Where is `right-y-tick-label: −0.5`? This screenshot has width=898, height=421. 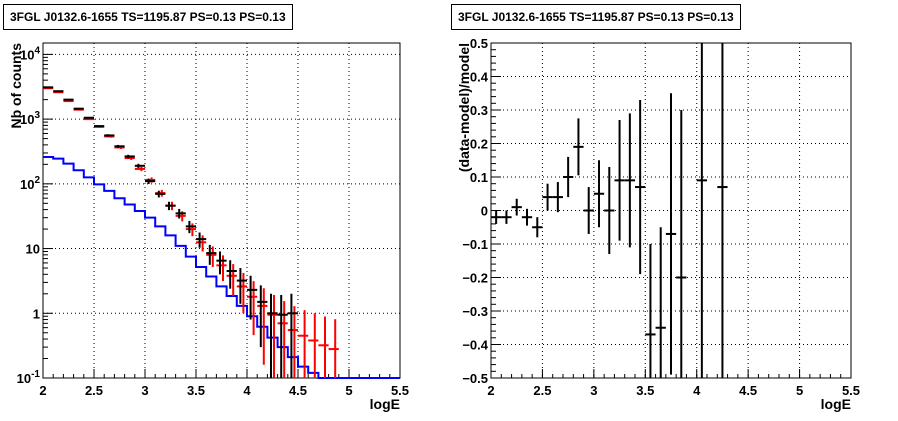
right-y-tick-label: −0.5 is located at coordinates (475, 378).